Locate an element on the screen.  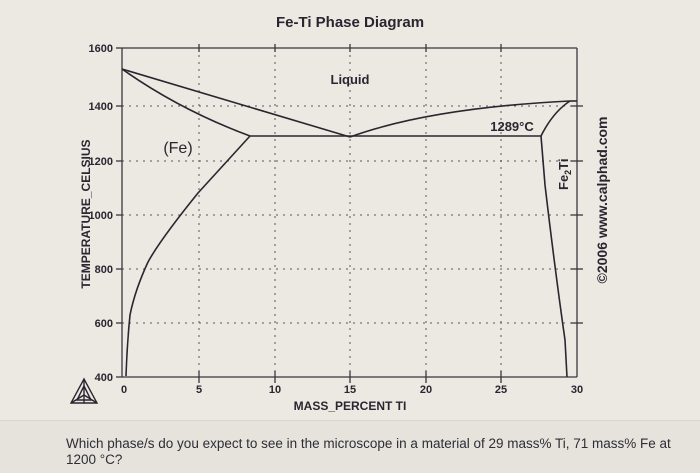
svg-text: 15 is located at coordinates (350, 390).